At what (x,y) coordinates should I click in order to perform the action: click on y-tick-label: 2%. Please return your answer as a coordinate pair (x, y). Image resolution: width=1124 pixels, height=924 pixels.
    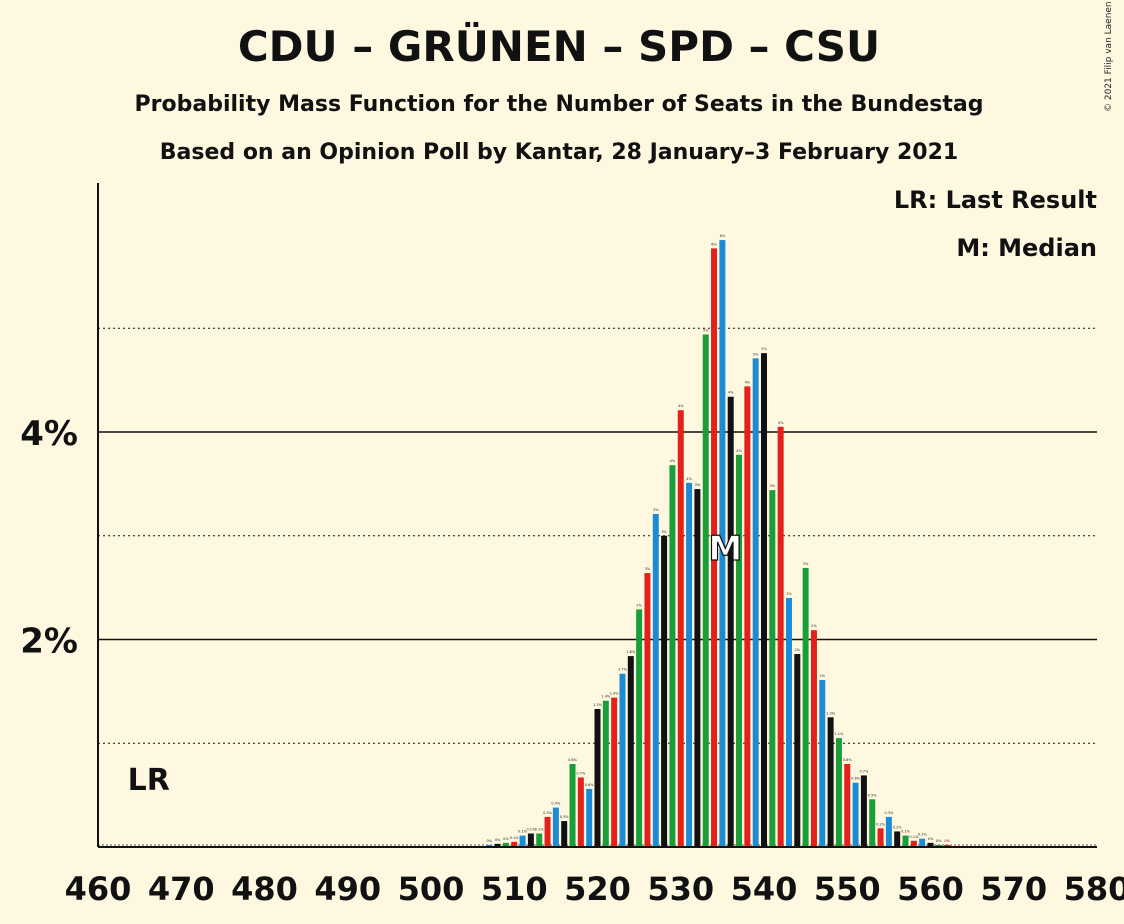
    Looking at the image, I should click on (49, 642).